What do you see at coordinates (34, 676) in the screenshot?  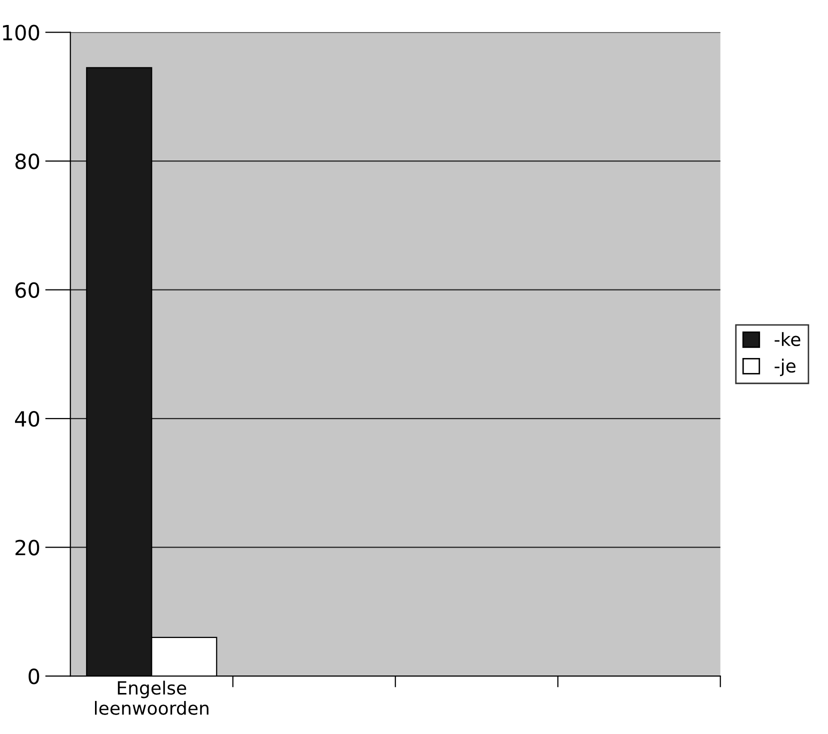 I see `y-tick-label: 0` at bounding box center [34, 676].